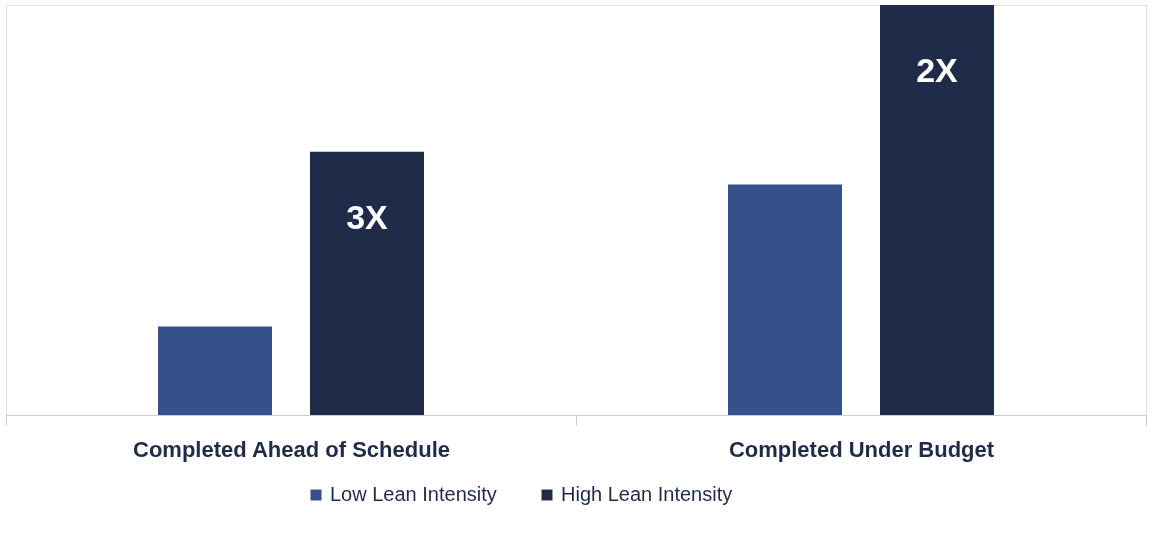 The image size is (1174, 540). Describe the element at coordinates (291, 449) in the screenshot. I see `x-tick-label: Completed Ahead of Schedule` at that location.